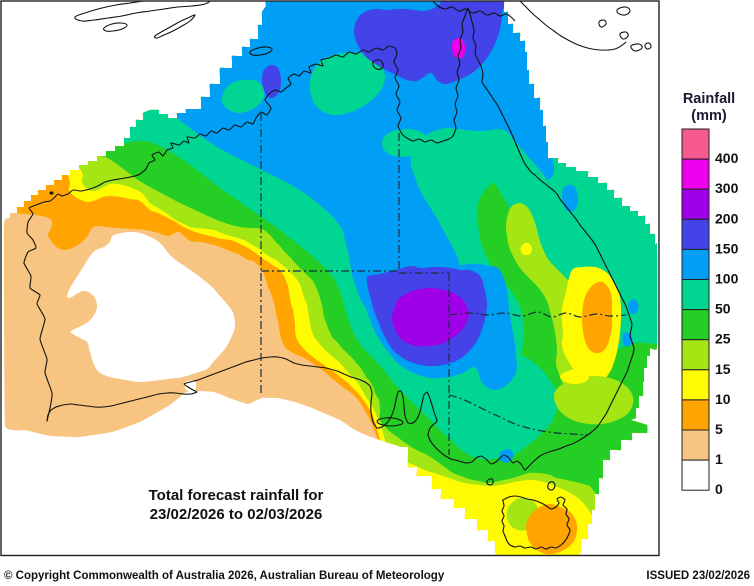  I want to click on svg-text: 300, so click(727, 188).